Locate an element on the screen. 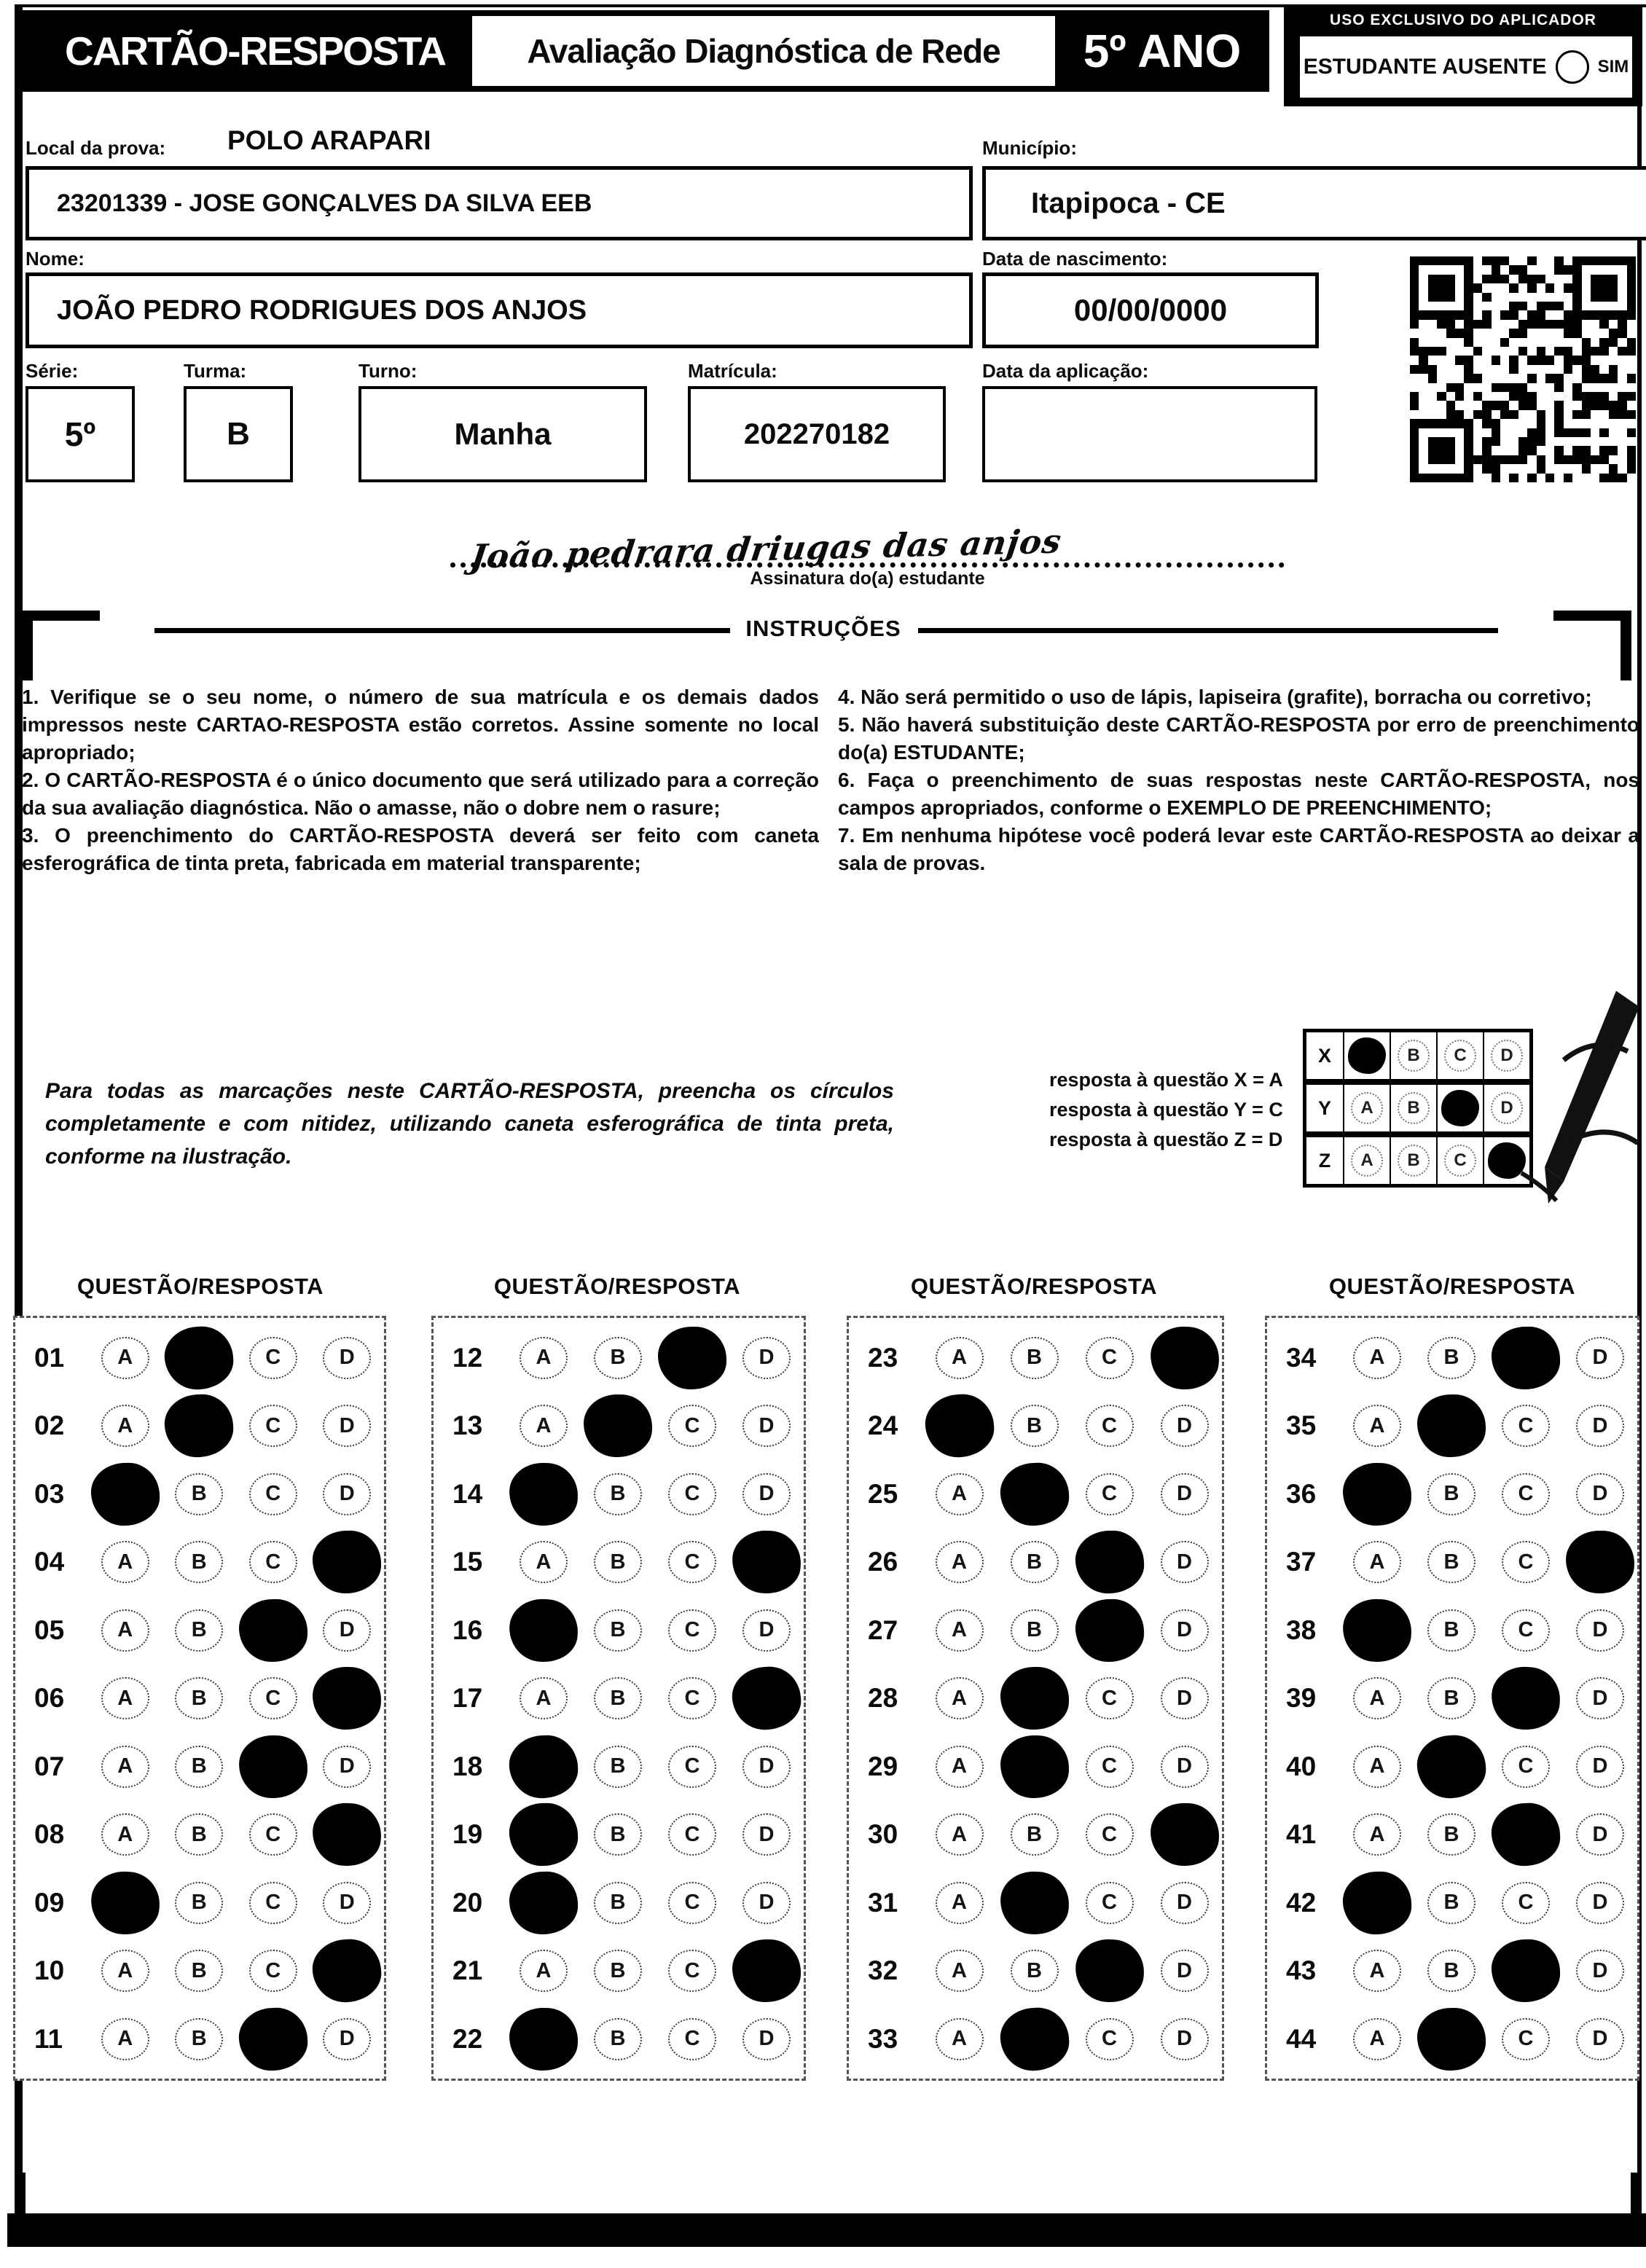 The height and width of the screenshot is (2268, 1646). example-bubble: C is located at coordinates (1460, 1056).